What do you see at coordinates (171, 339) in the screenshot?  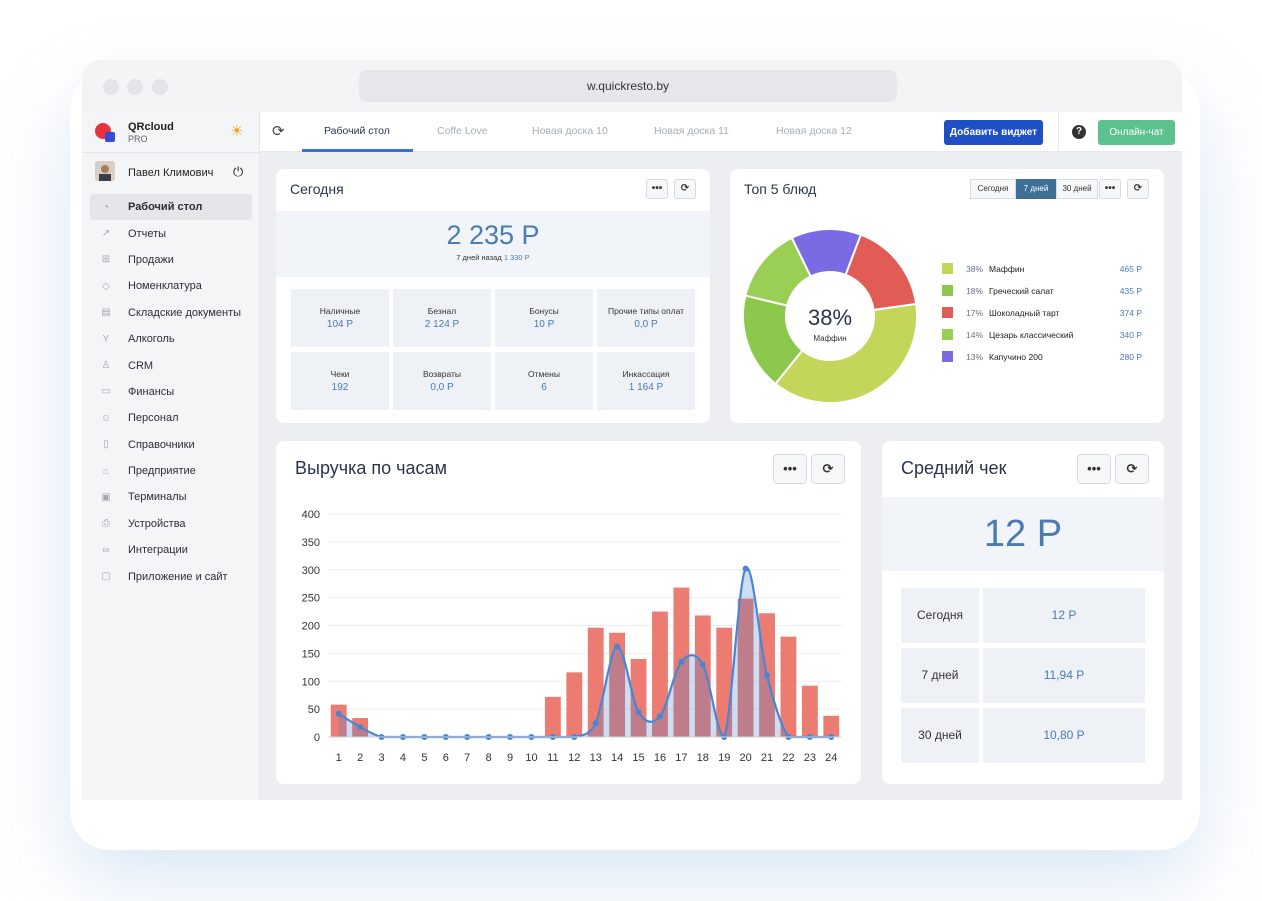 I see `sidebar-item: Y Алкоголь` at bounding box center [171, 339].